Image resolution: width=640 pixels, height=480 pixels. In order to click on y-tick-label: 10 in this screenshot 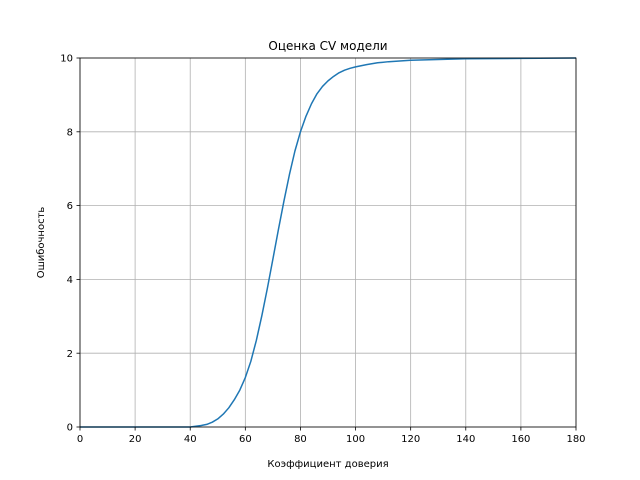, I will do `click(66, 59)`.